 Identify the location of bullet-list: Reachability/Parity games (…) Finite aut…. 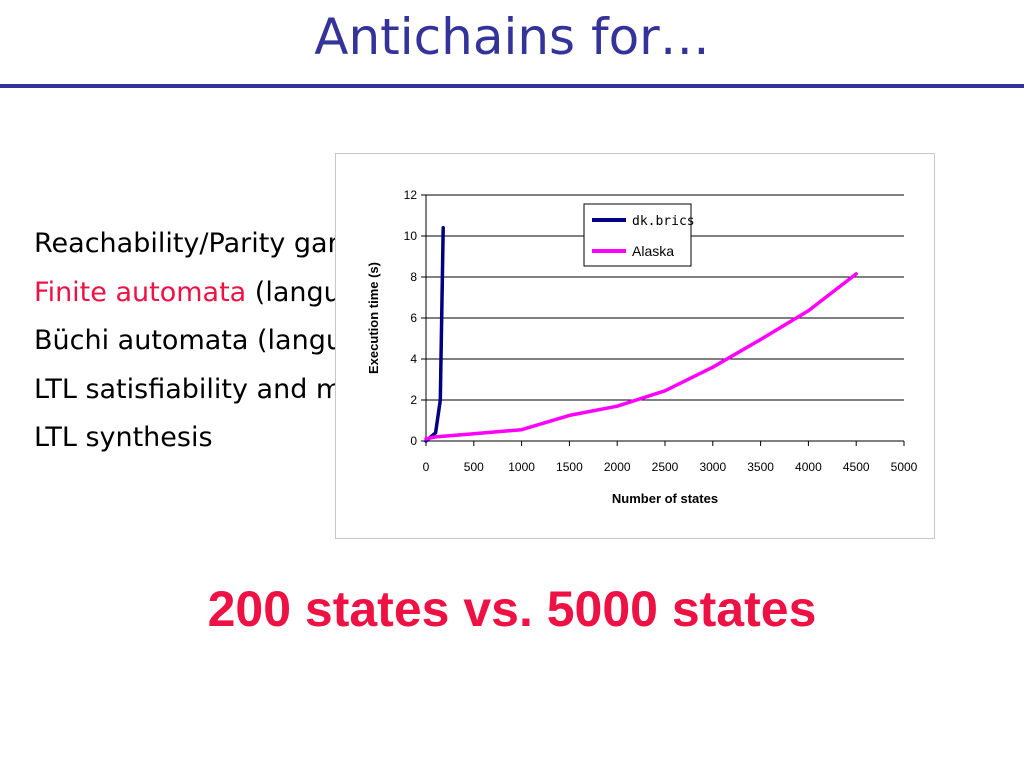
(189, 341).